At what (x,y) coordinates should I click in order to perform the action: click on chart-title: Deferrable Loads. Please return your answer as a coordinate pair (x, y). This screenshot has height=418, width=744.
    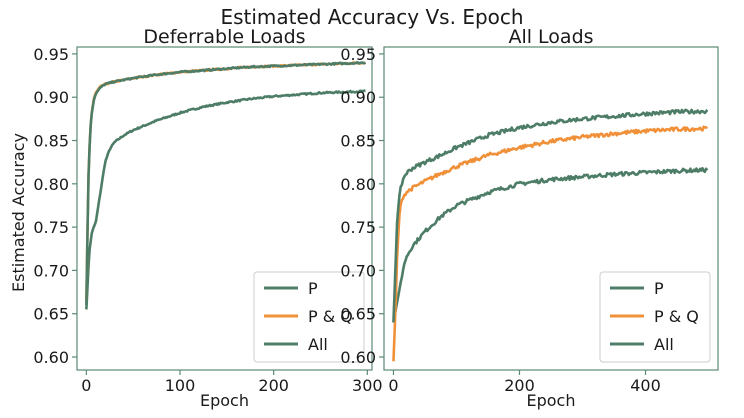
    Looking at the image, I should click on (224, 37).